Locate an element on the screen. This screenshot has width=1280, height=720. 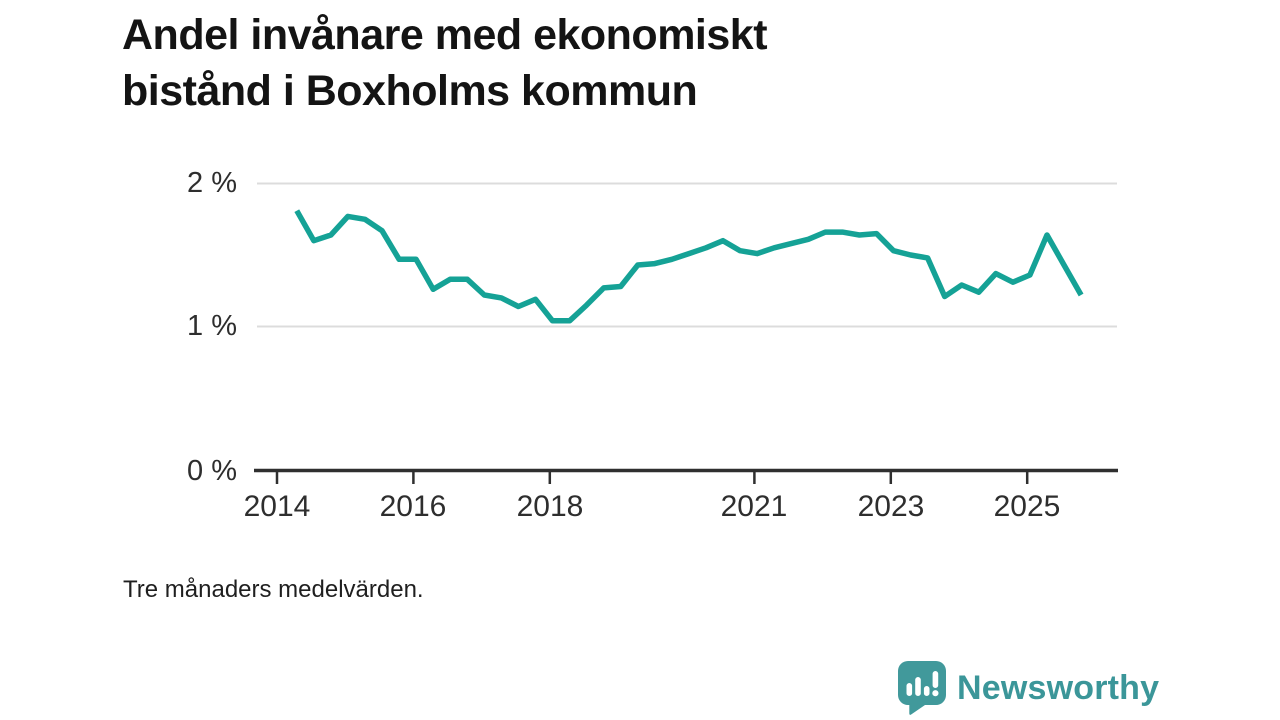
y-tick-label-0pct: 0 % is located at coordinates (212, 471).